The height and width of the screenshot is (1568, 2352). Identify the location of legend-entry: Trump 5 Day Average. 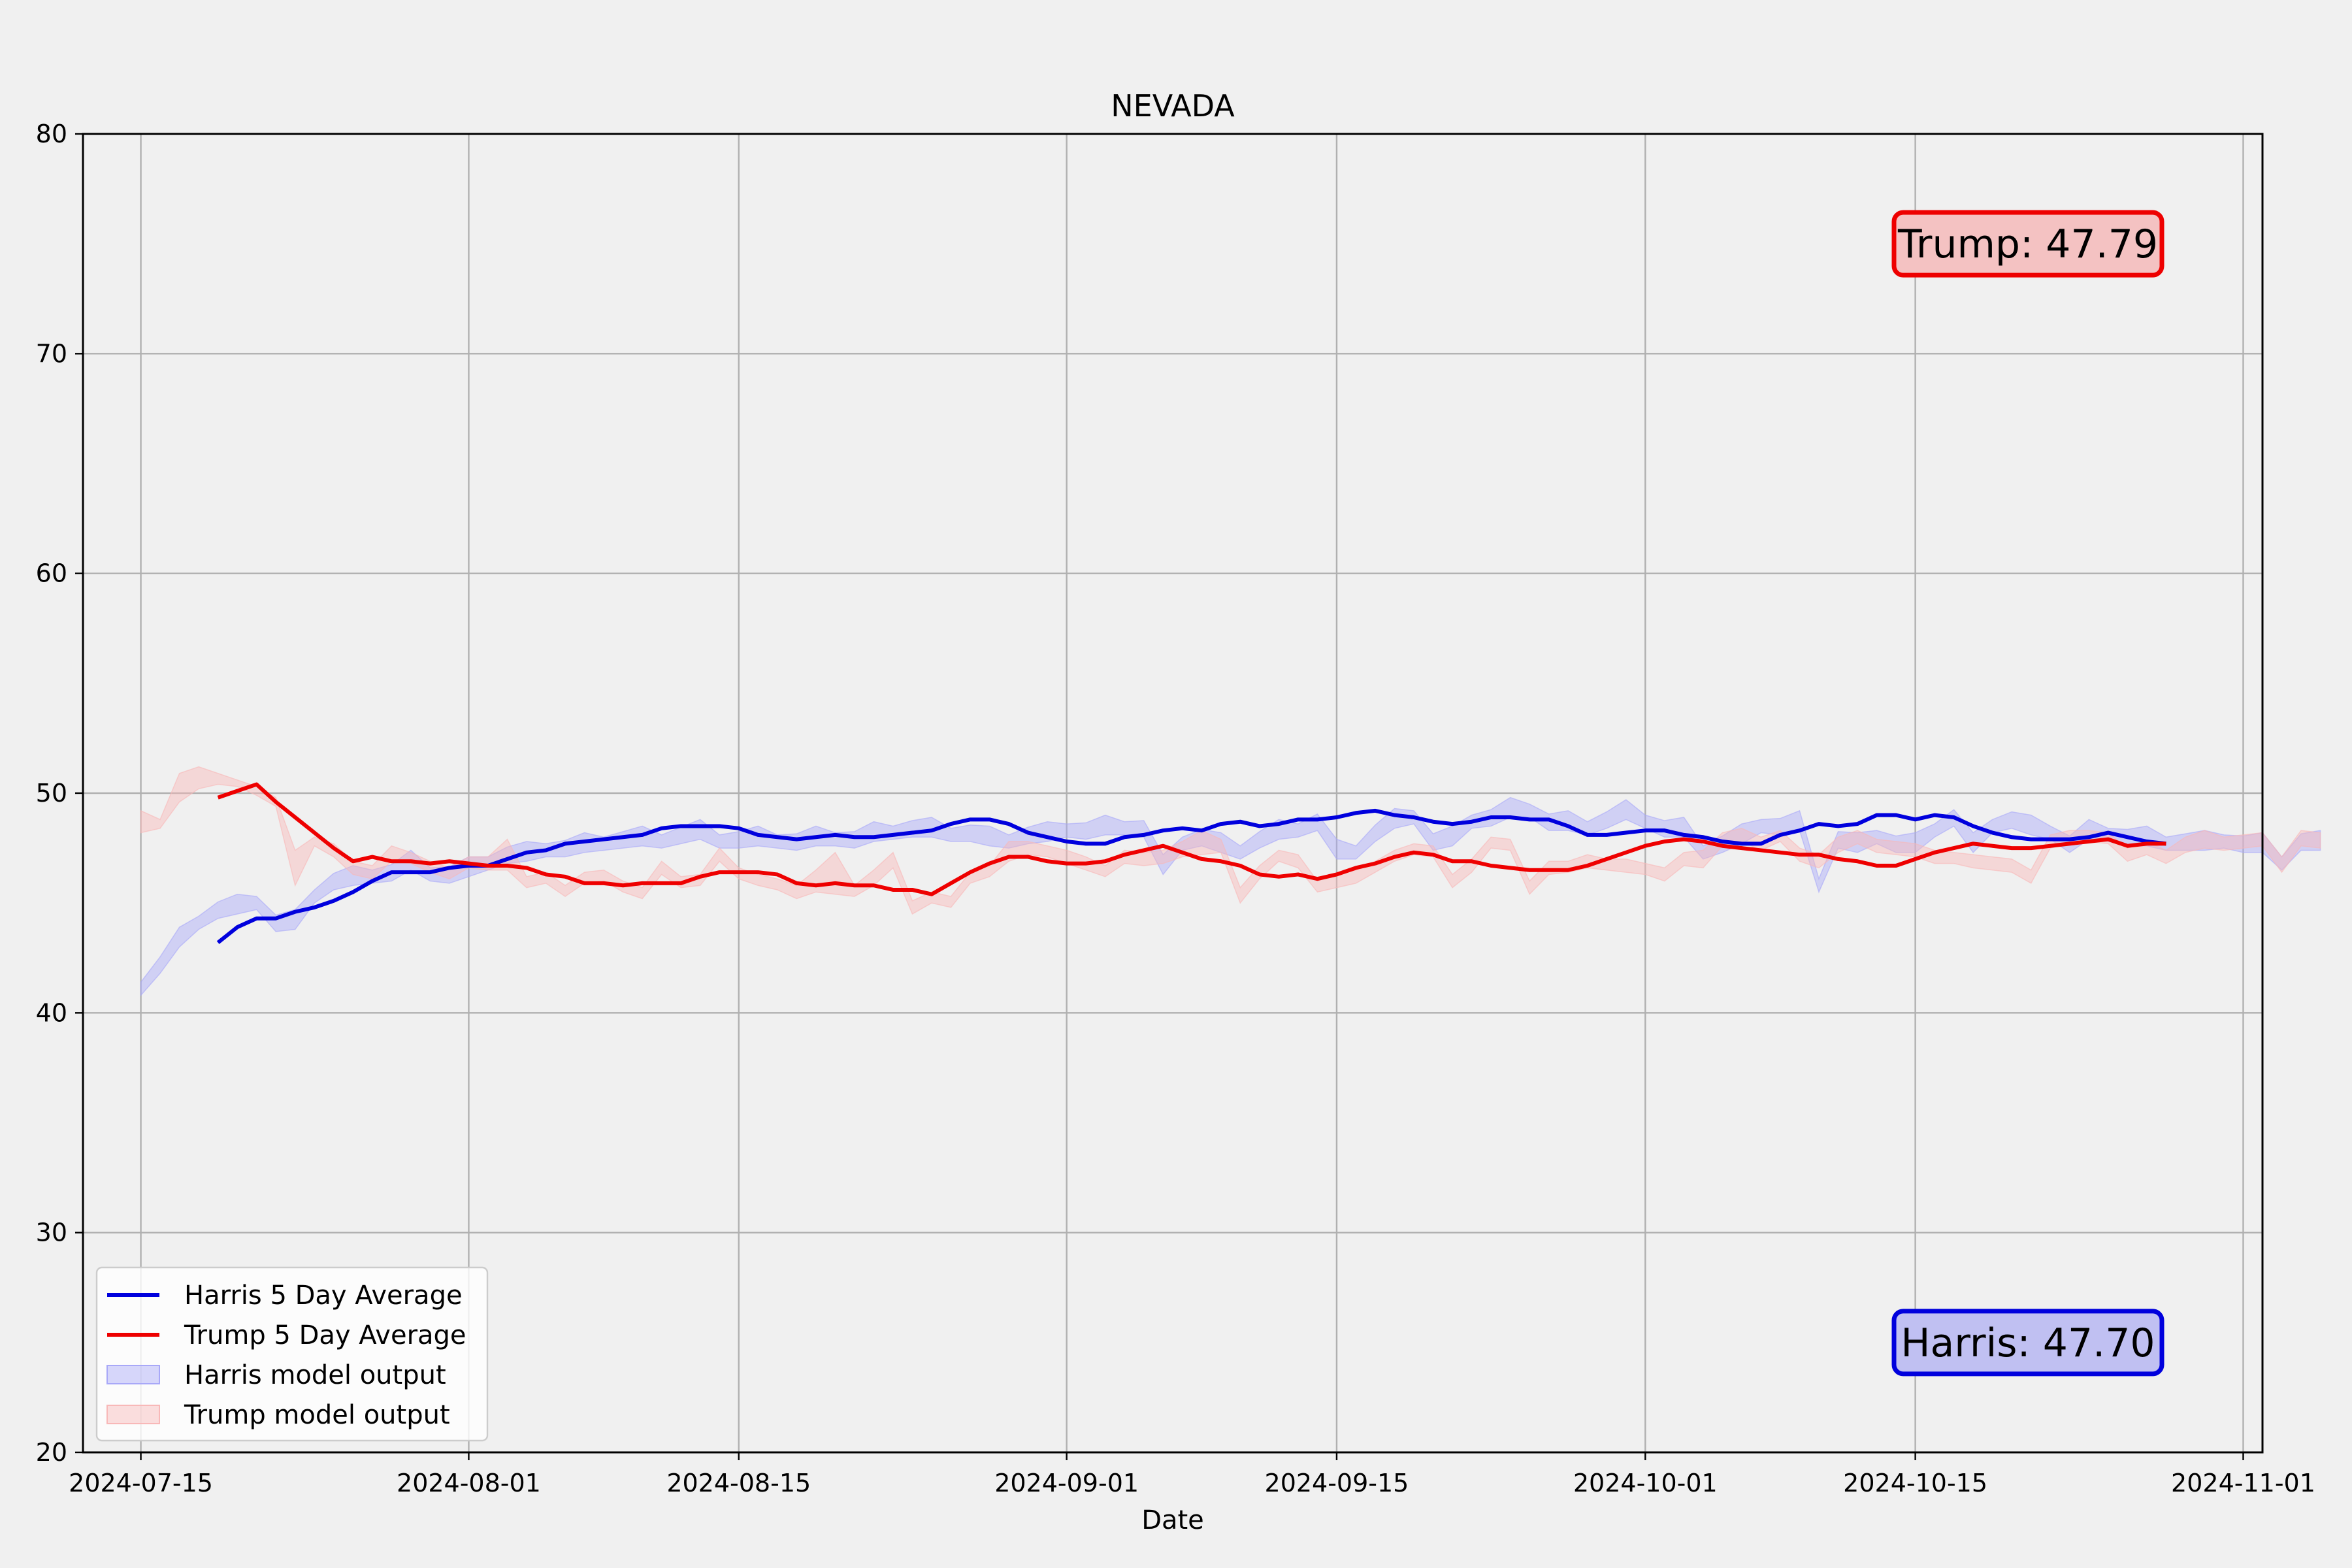
(286, 1335).